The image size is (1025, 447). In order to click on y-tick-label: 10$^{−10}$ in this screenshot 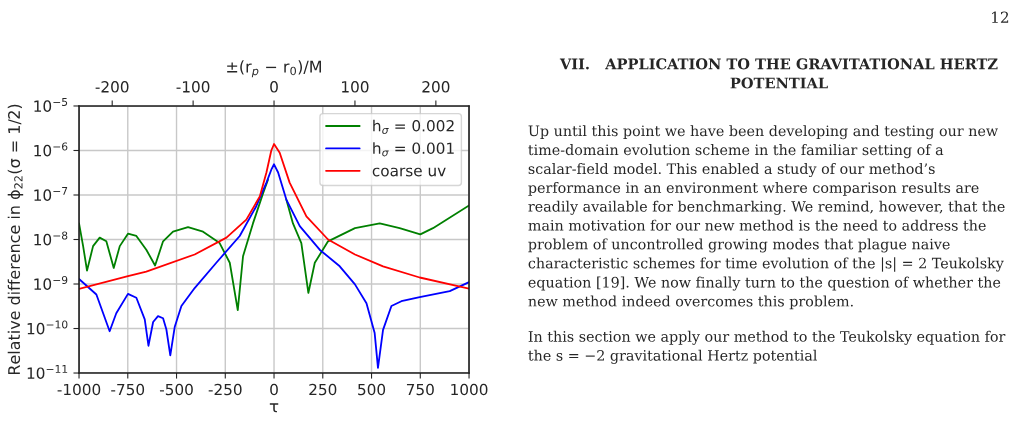, I will do `click(47, 327)`.